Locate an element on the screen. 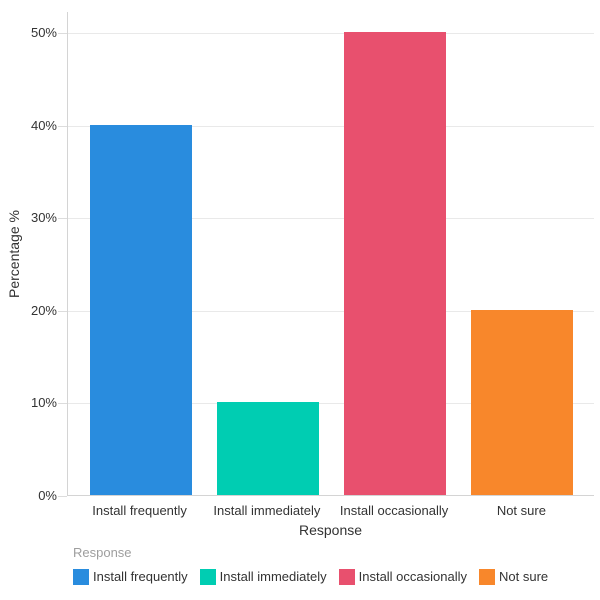 This screenshot has height=600, width=600. y-tick-label-30: 30% is located at coordinates (43, 218).